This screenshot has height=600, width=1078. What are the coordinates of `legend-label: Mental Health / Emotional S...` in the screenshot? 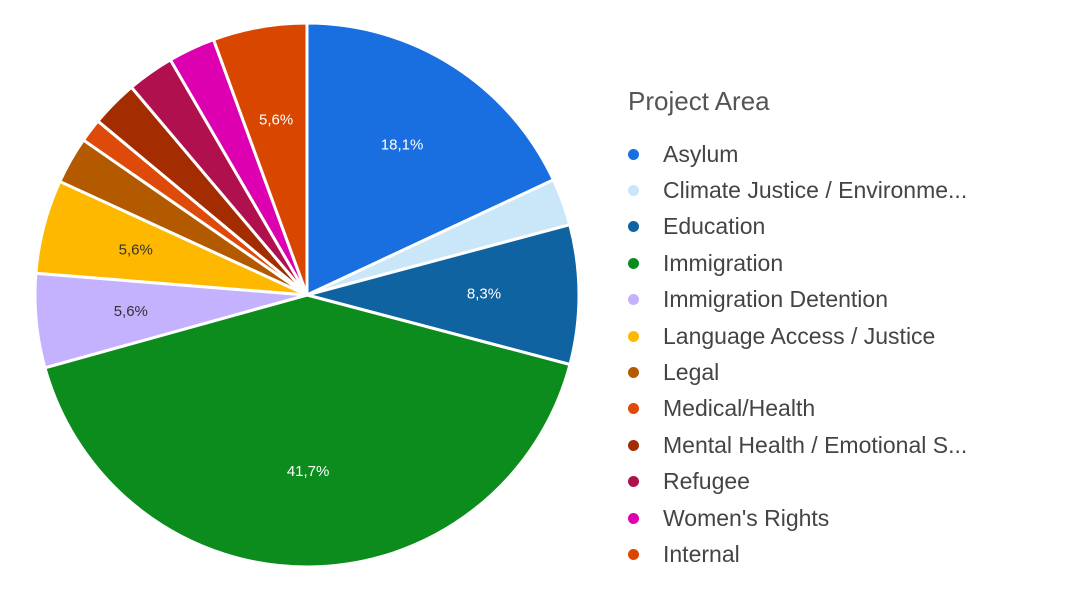 It's located at (815, 444).